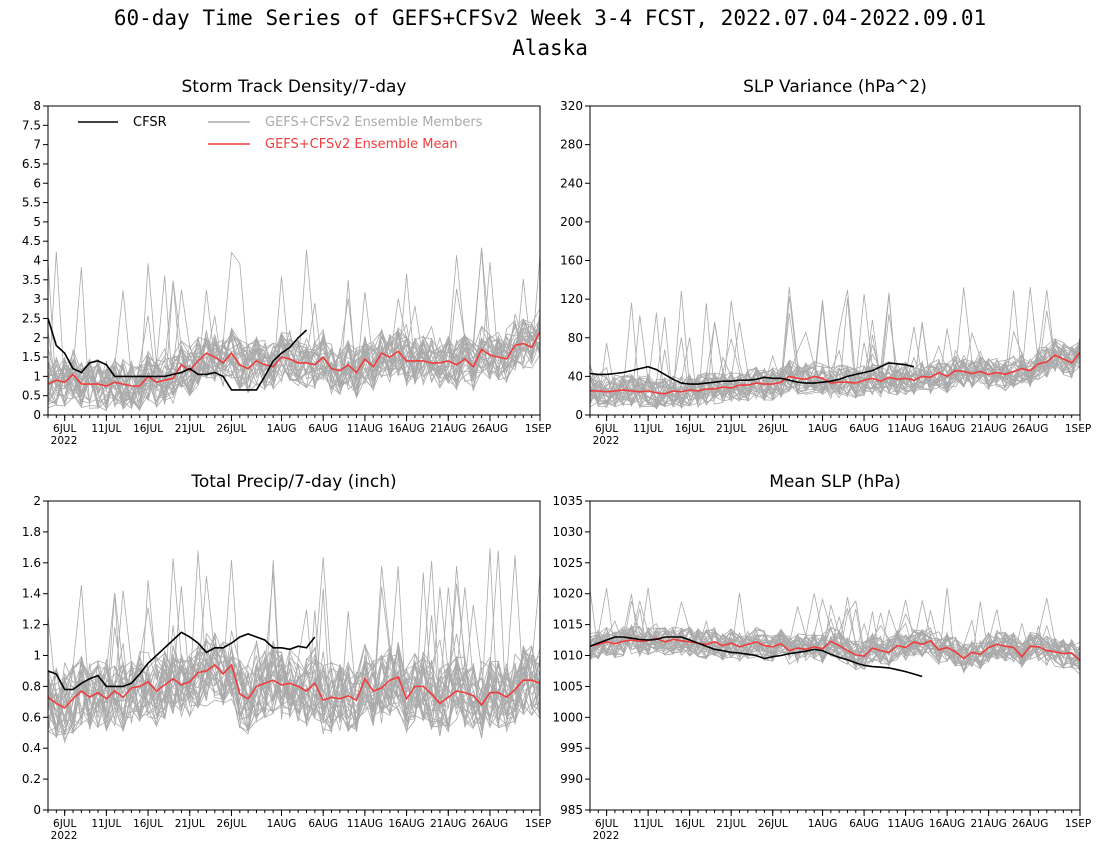 The image size is (1100, 850). I want to click on y-tick-label: 1.5, so click(31, 357).